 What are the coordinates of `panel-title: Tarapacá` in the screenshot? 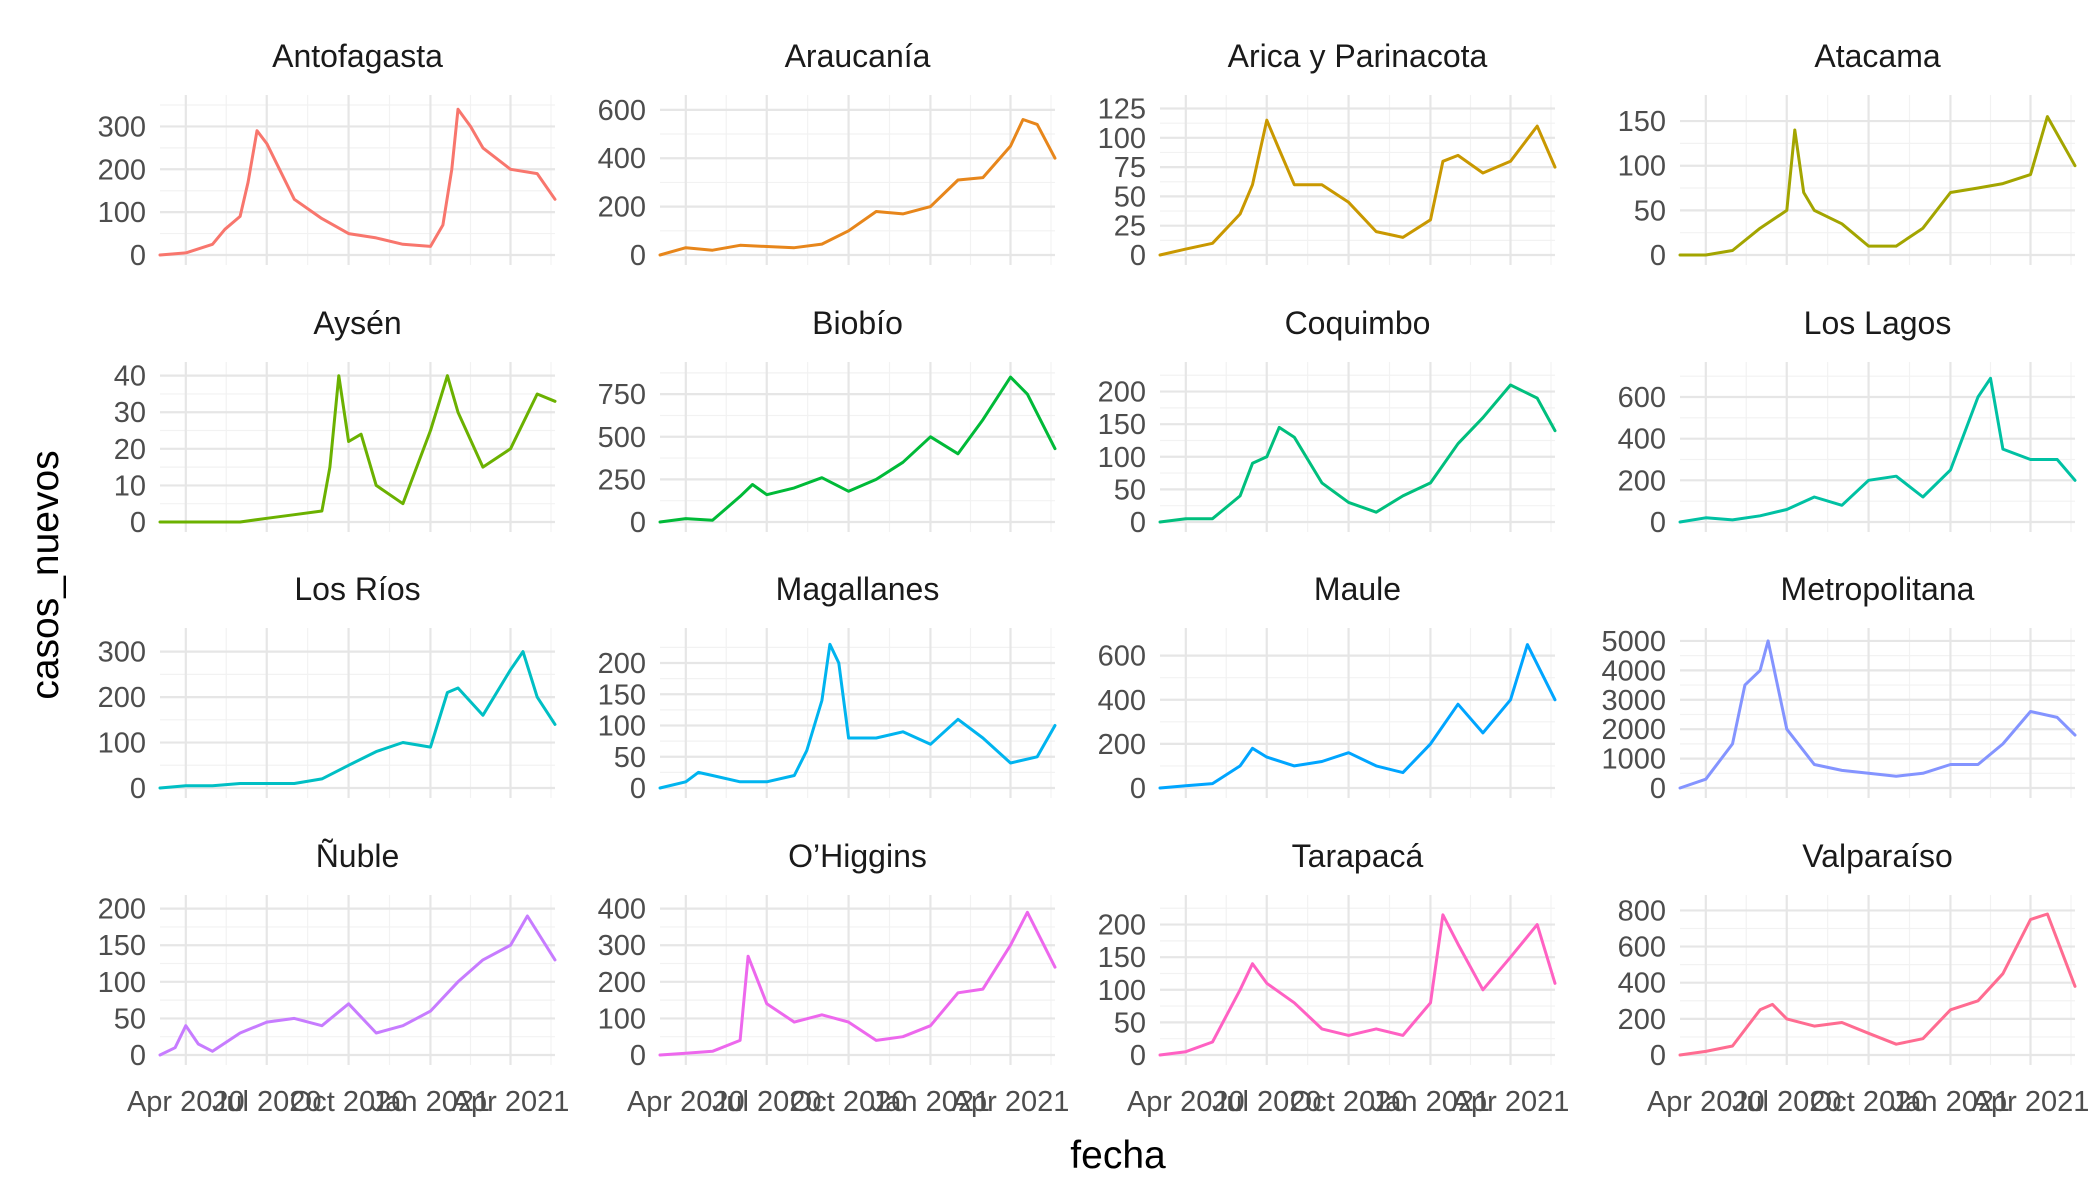 It's located at (1358, 856).